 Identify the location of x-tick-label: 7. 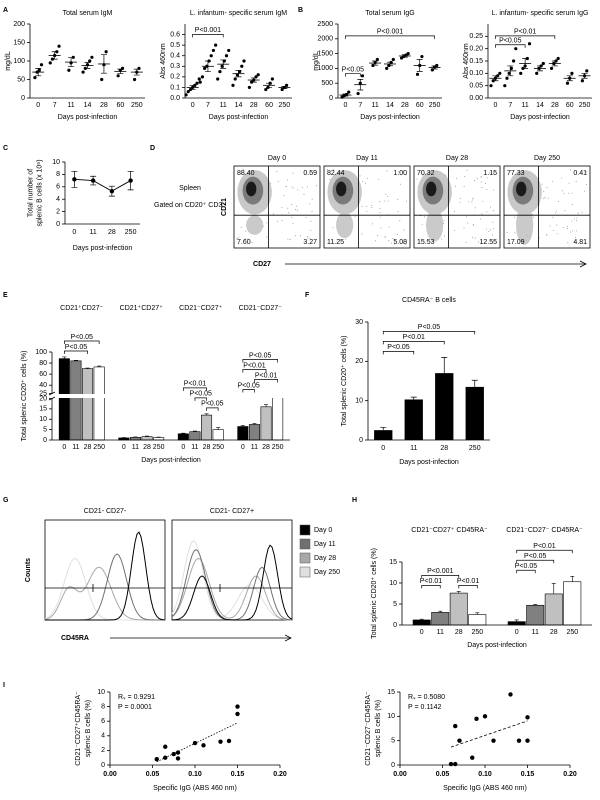
(208, 105).